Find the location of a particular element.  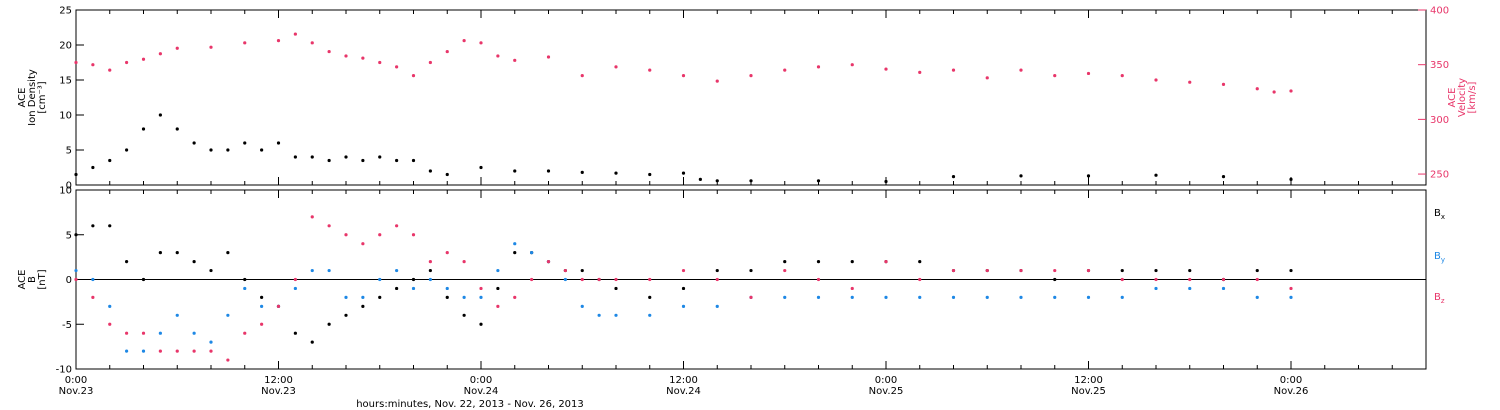

y-tick-label-right: 400 is located at coordinates (1439, 11).